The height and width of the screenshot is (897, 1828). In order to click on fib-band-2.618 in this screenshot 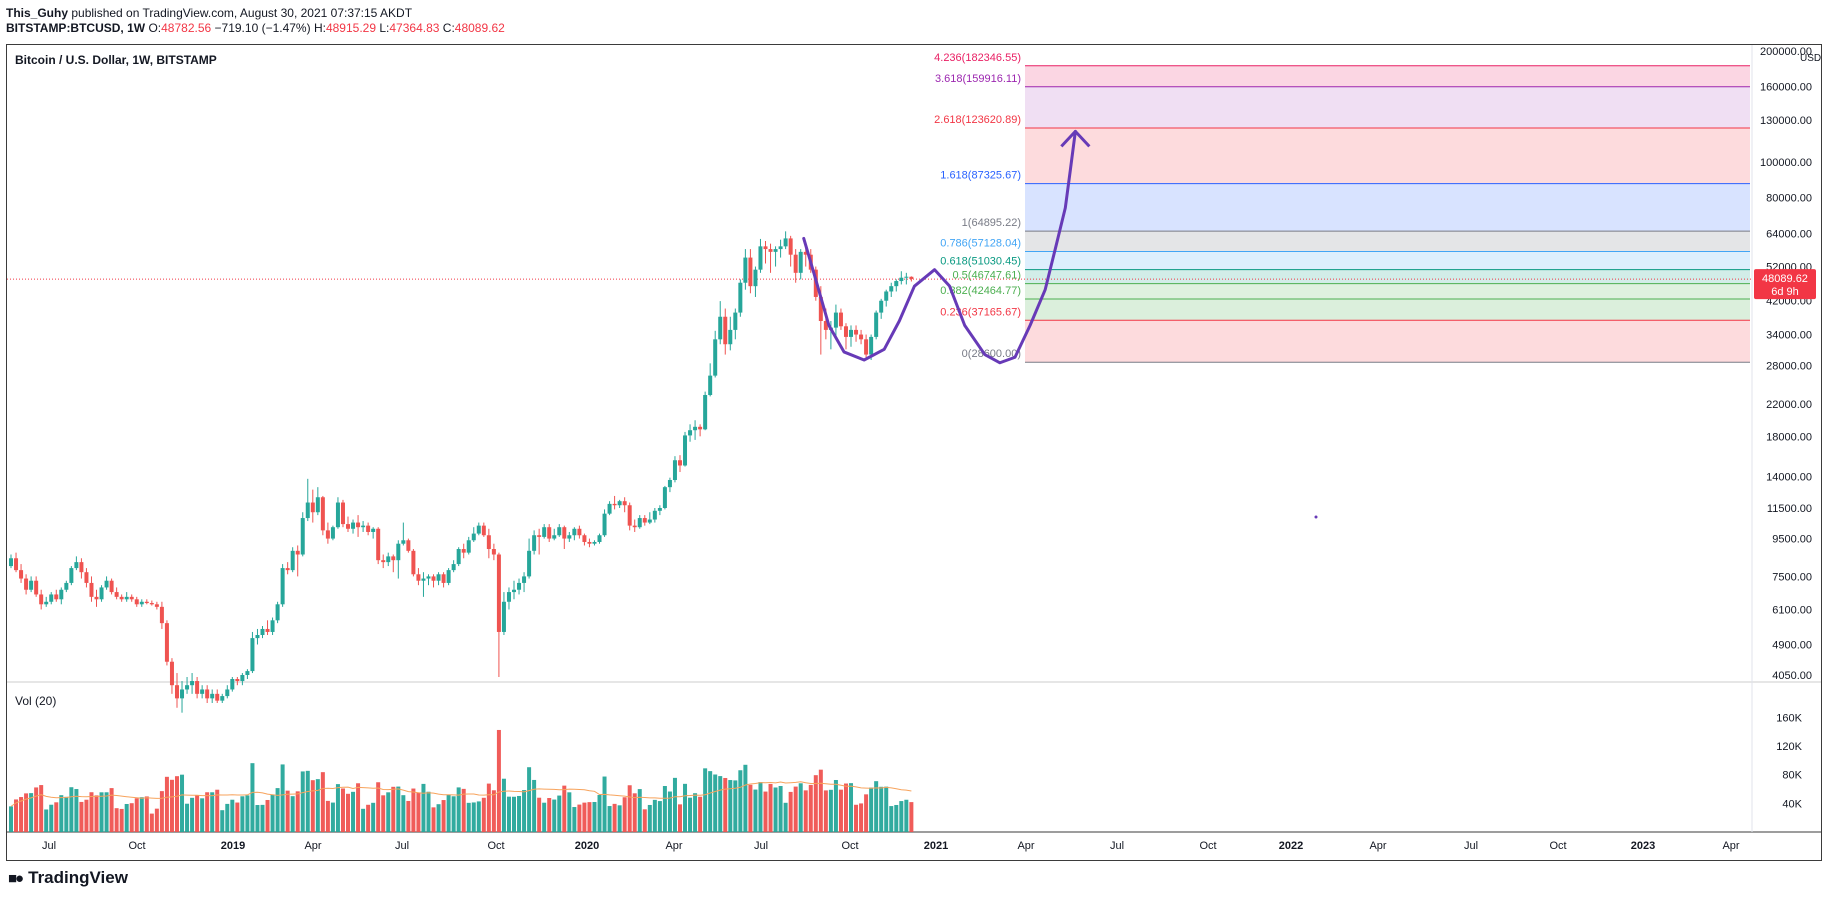, I will do `click(1387, 155)`.